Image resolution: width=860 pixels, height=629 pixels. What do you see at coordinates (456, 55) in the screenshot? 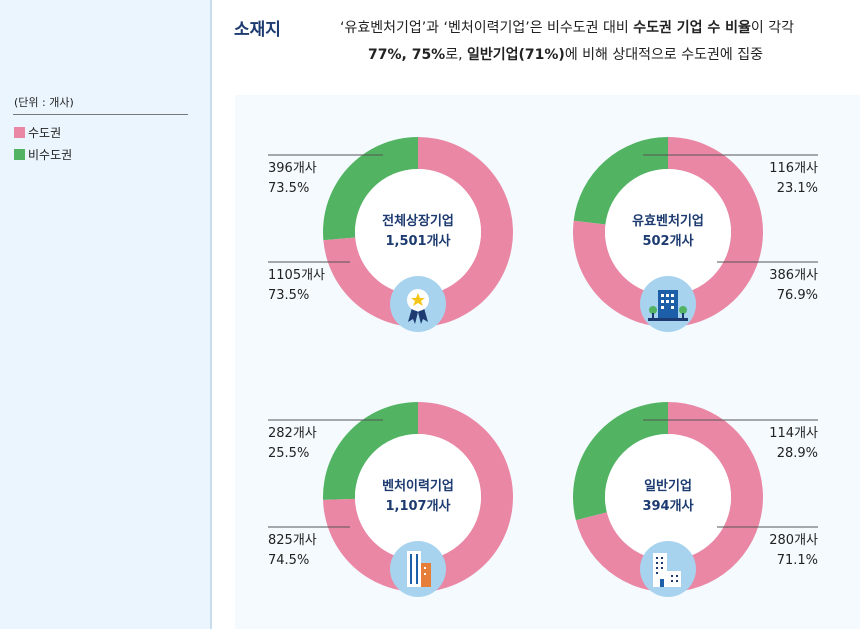
I see `text: 로,` at bounding box center [456, 55].